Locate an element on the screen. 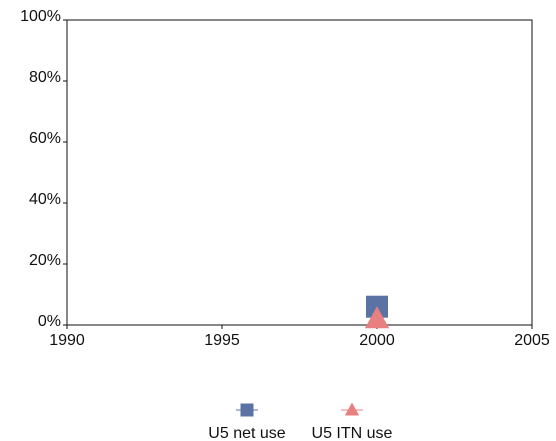 The height and width of the screenshot is (441, 556). x-tick-label: 2005 is located at coordinates (532, 340).